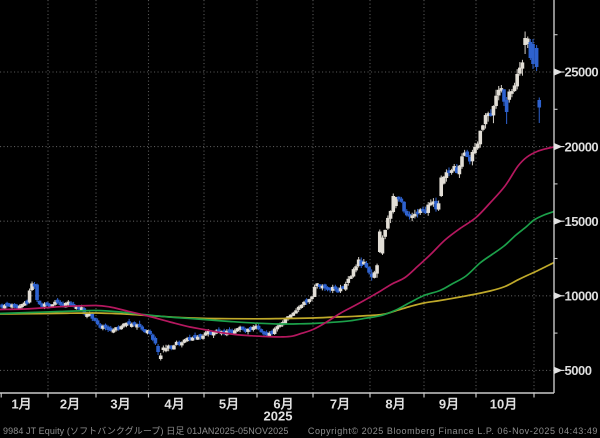 The image size is (600, 438). Describe the element at coordinates (229, 404) in the screenshot. I see `svg-text: 5月` at that location.